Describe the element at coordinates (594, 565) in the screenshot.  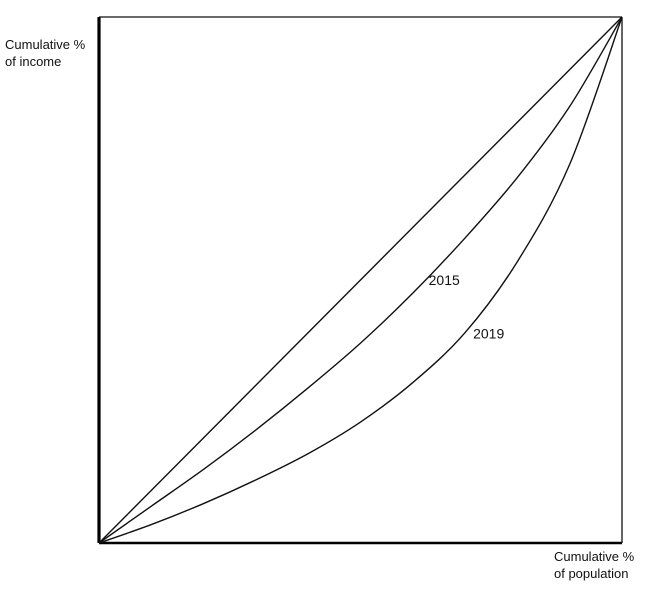
I see `x-axis-label: Cumulative % of population` at that location.